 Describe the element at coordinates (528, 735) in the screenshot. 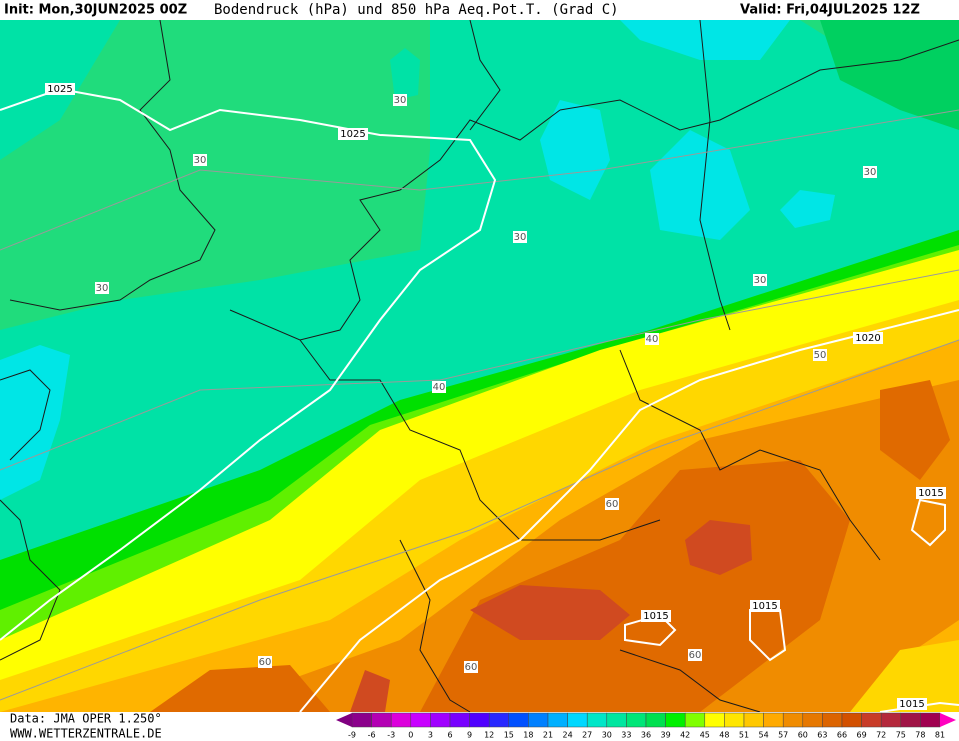

I see `colorbar-label: 18` at that location.